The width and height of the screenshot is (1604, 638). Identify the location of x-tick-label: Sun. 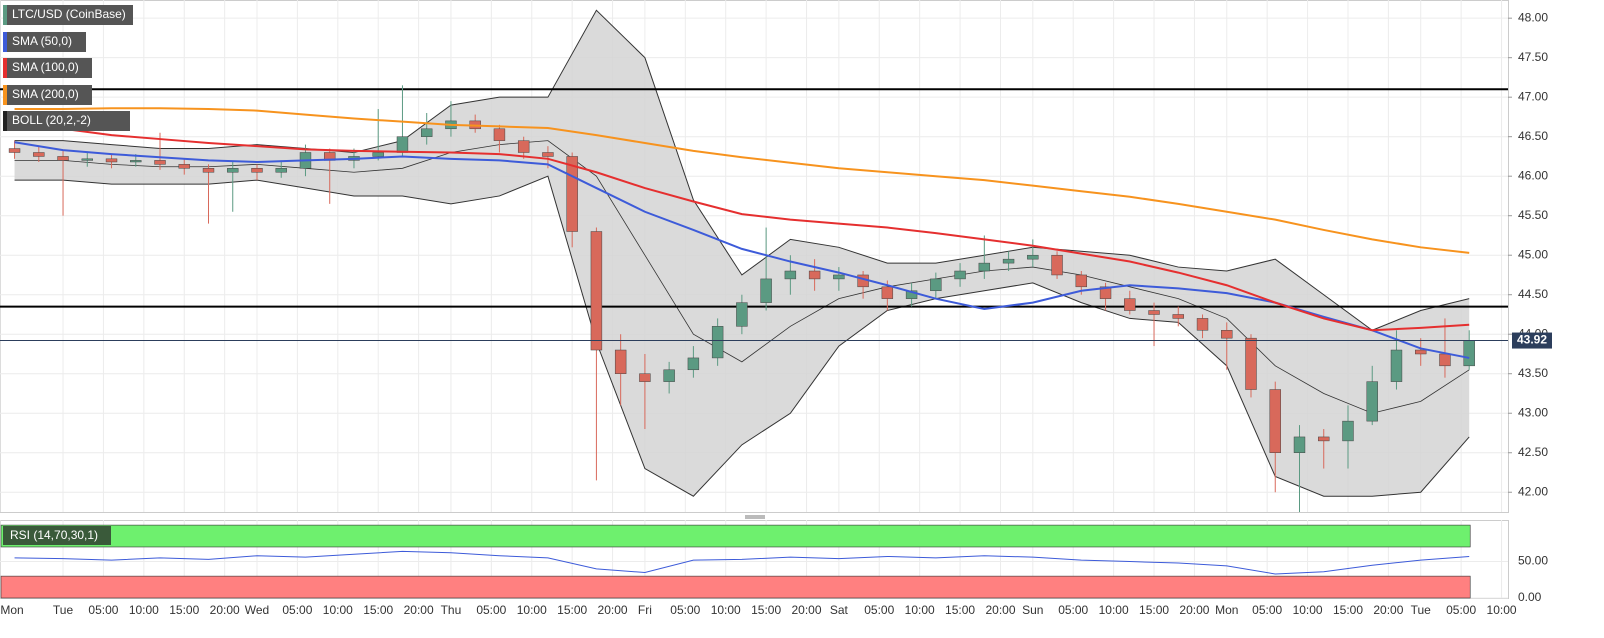
(1032, 610).